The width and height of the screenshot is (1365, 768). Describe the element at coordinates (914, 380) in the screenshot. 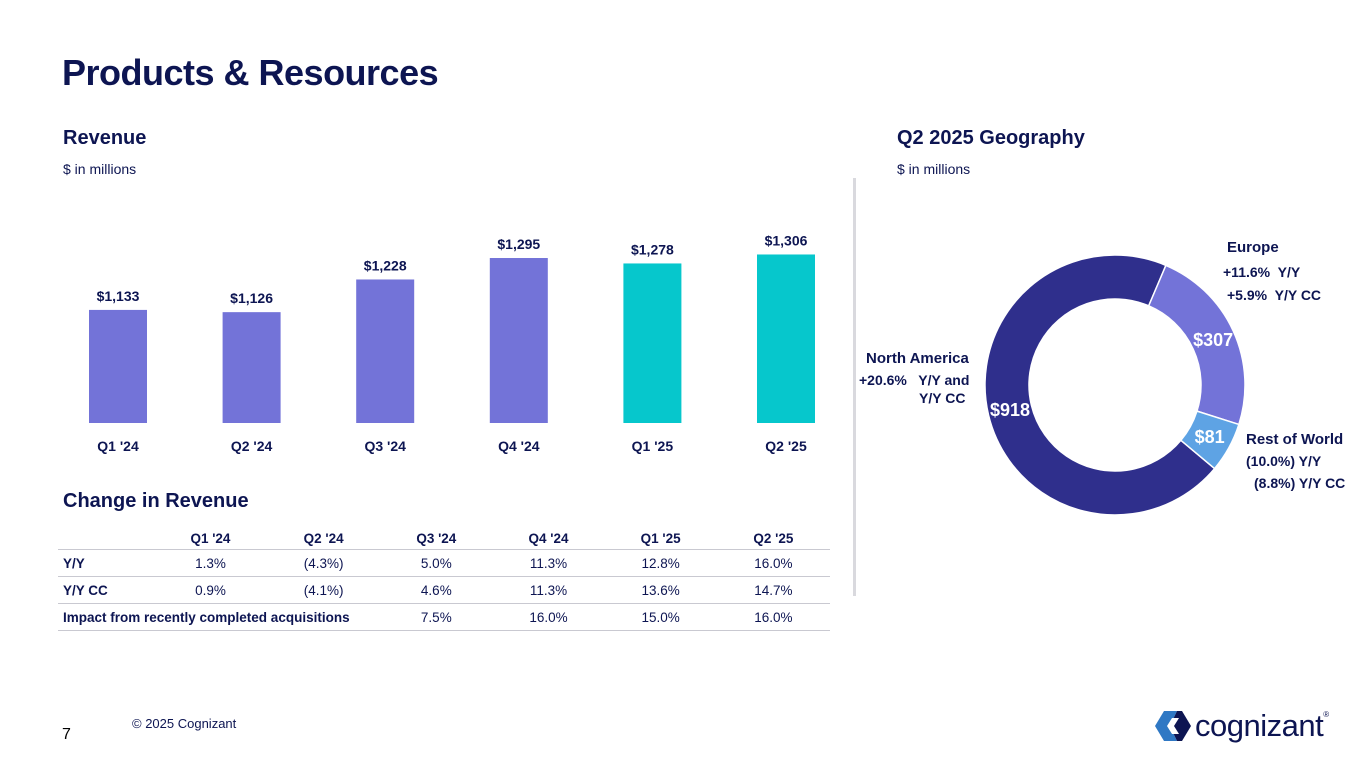

I see `north-america-yy: +20.6% Y/Y and` at that location.